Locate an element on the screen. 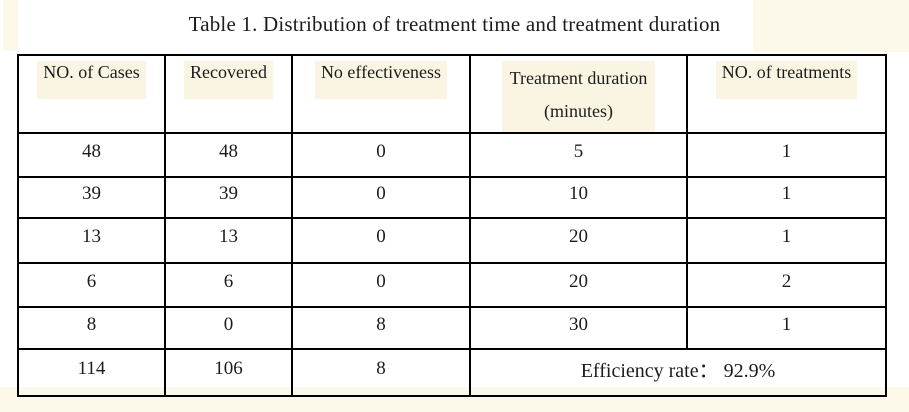 The height and width of the screenshot is (412, 909). table-row: 6 6 0 20 2 is located at coordinates (452, 285).